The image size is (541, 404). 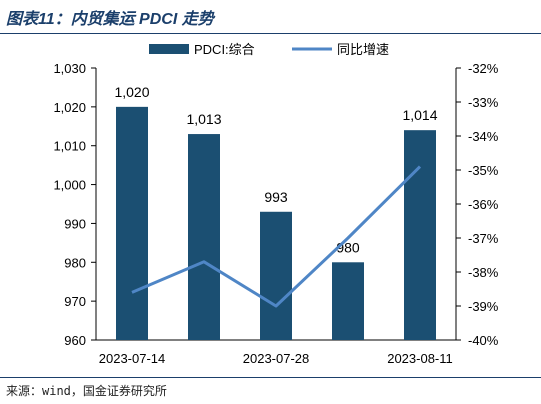 I want to click on chart-legend: PDCI:综合 同比增速, so click(x=269, y=49).